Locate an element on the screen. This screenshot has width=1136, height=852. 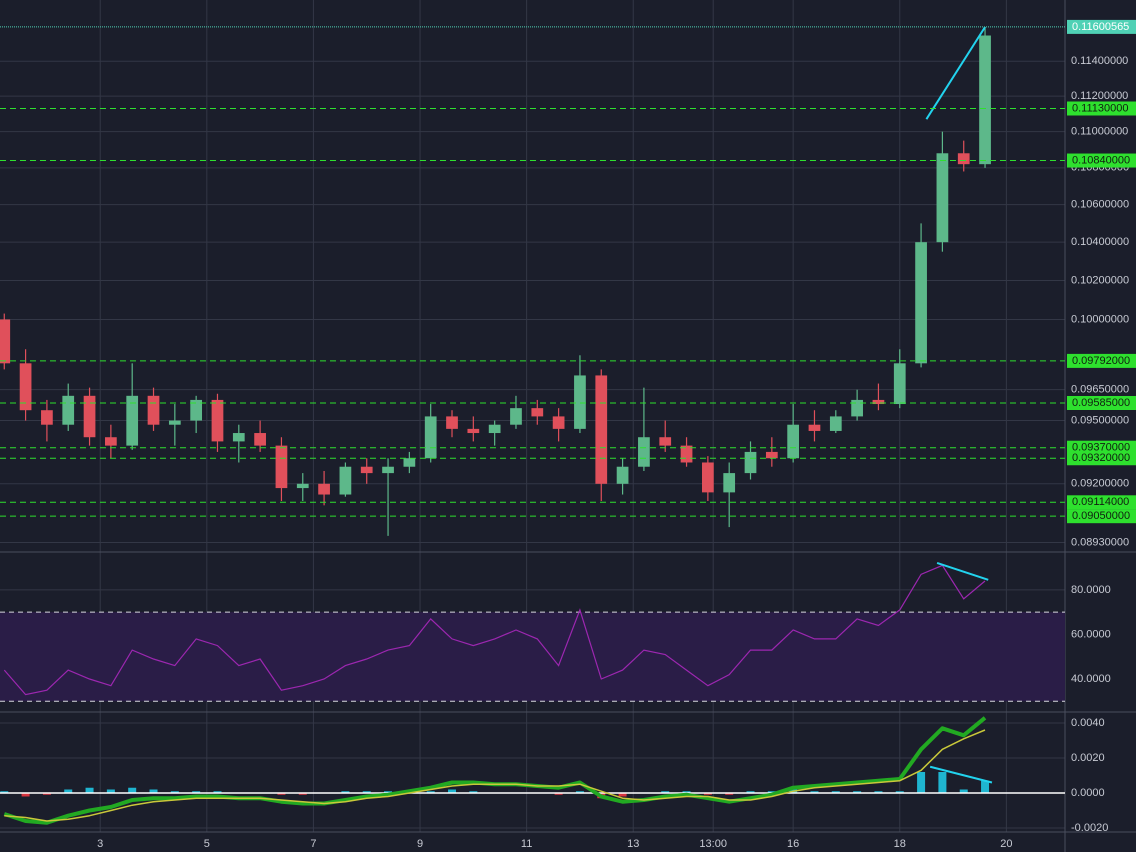
y-tick-label: 80.0000 is located at coordinates (1091, 590).